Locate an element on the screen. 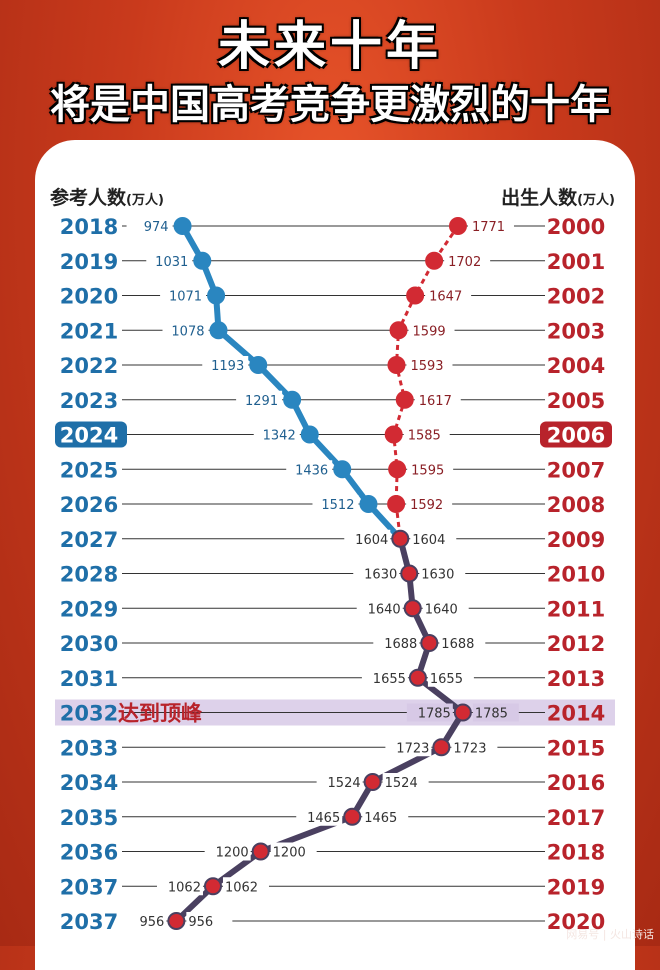 The image size is (660, 970). exam-year-label: 2036 is located at coordinates (89, 853).